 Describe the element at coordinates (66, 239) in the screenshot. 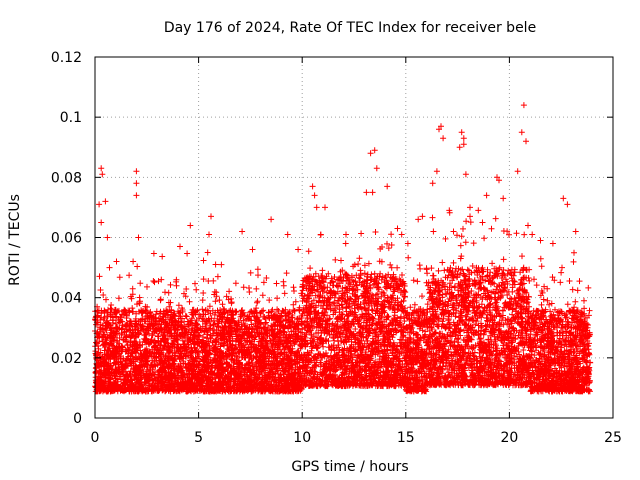

I see `y-tick-label: 0.06` at that location.